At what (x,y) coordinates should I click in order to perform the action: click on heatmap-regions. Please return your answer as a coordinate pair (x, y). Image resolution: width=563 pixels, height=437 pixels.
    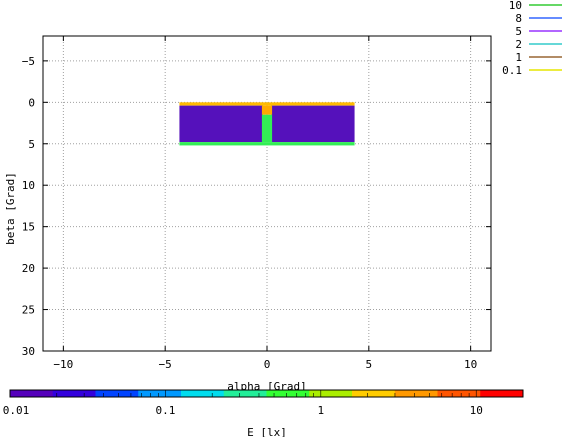
    Looking at the image, I should click on (267, 124).